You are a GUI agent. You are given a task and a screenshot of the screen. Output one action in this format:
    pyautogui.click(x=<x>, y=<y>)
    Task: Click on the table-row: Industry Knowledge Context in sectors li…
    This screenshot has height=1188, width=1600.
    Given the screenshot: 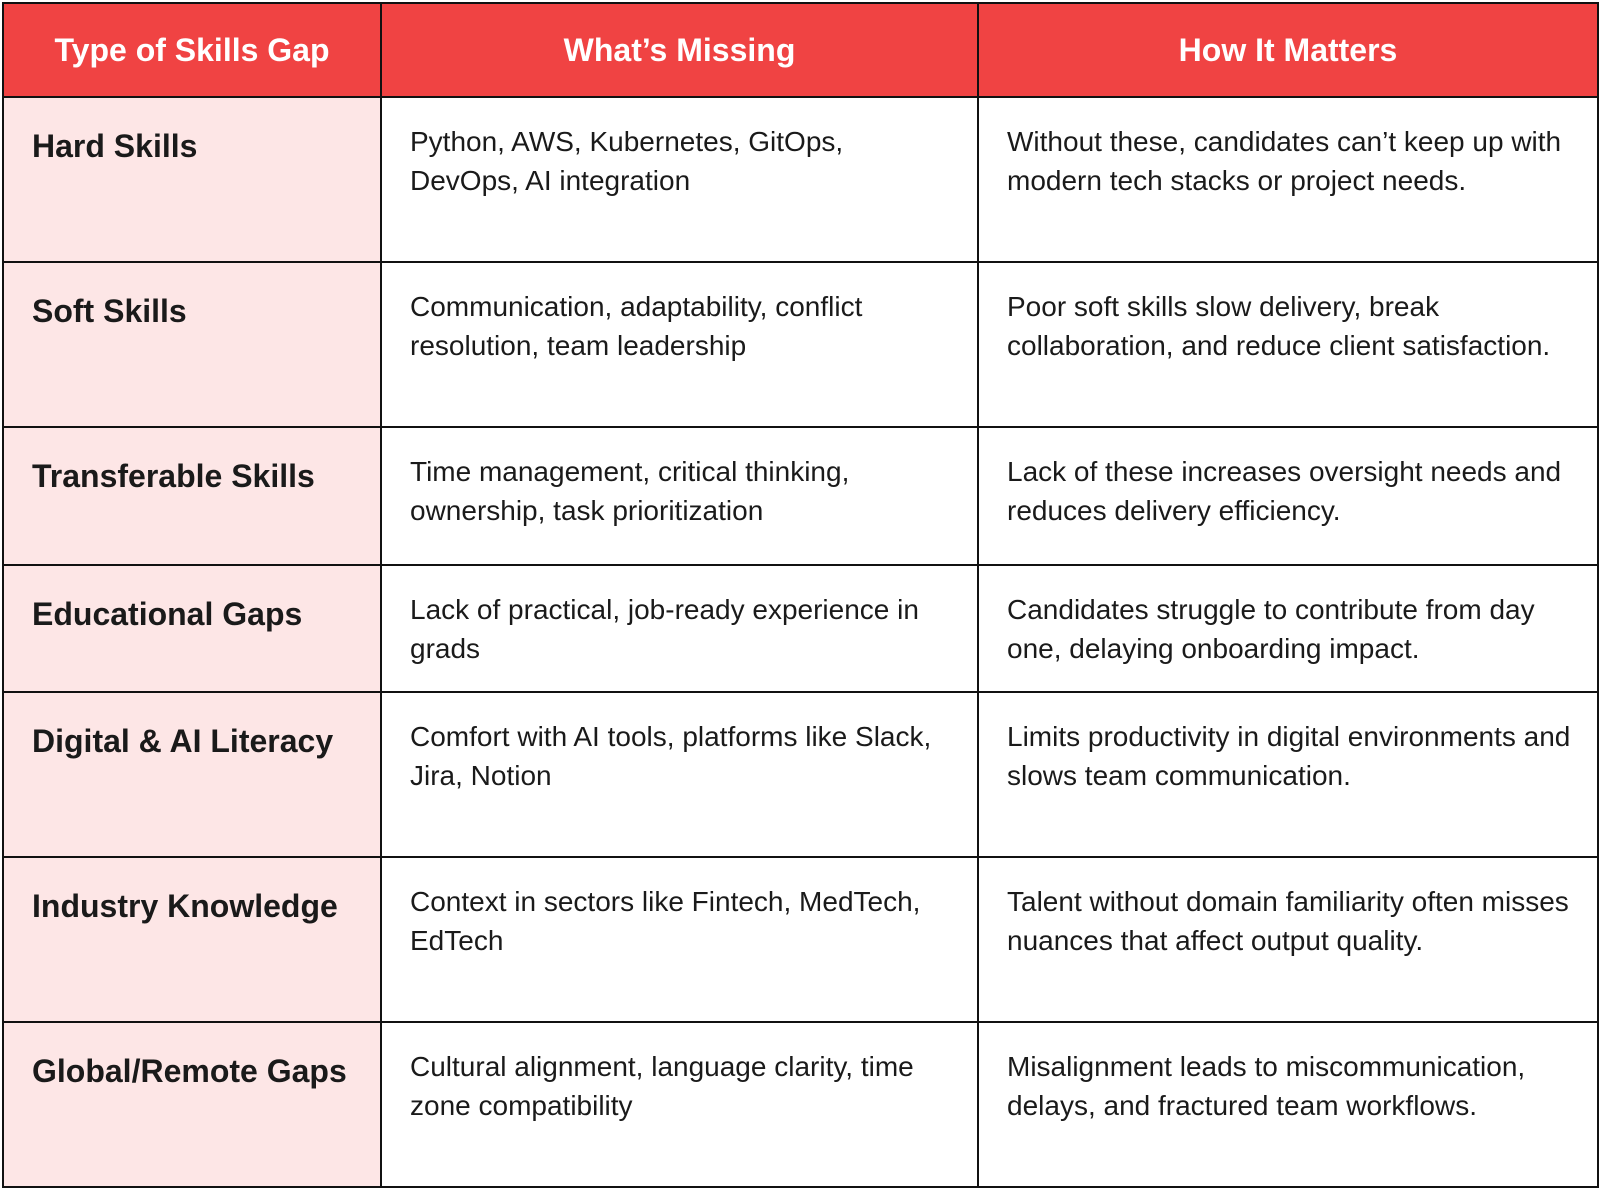 What is the action you would take?
    pyautogui.click(x=800, y=939)
    